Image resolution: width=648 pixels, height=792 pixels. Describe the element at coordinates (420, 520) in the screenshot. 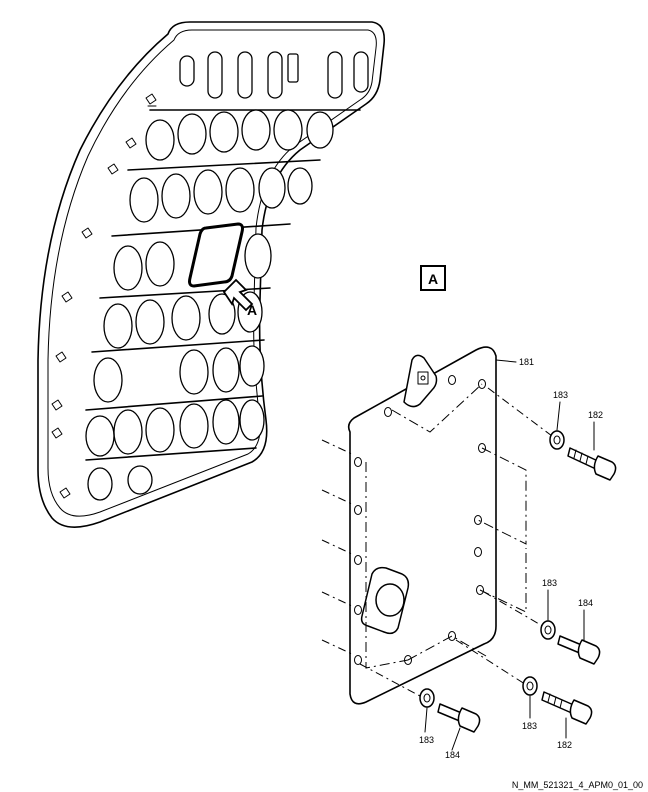

I see `mounting-holes` at that location.